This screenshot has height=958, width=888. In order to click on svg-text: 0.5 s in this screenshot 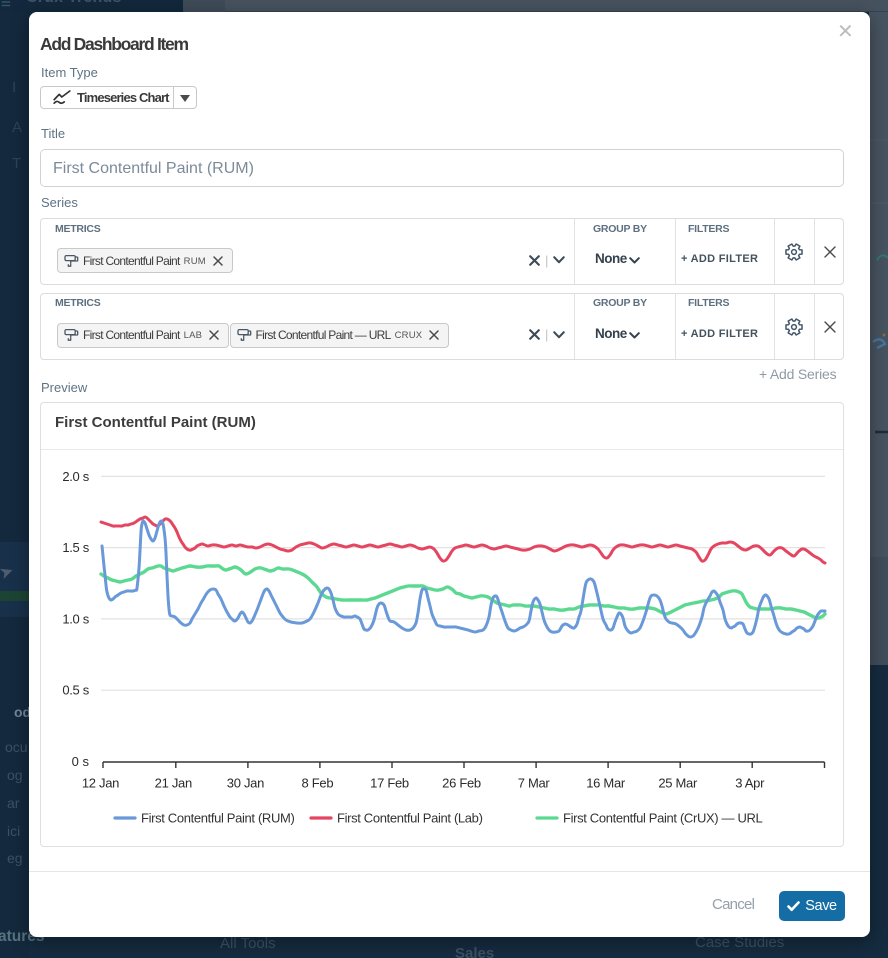, I will do `click(75, 690)`.